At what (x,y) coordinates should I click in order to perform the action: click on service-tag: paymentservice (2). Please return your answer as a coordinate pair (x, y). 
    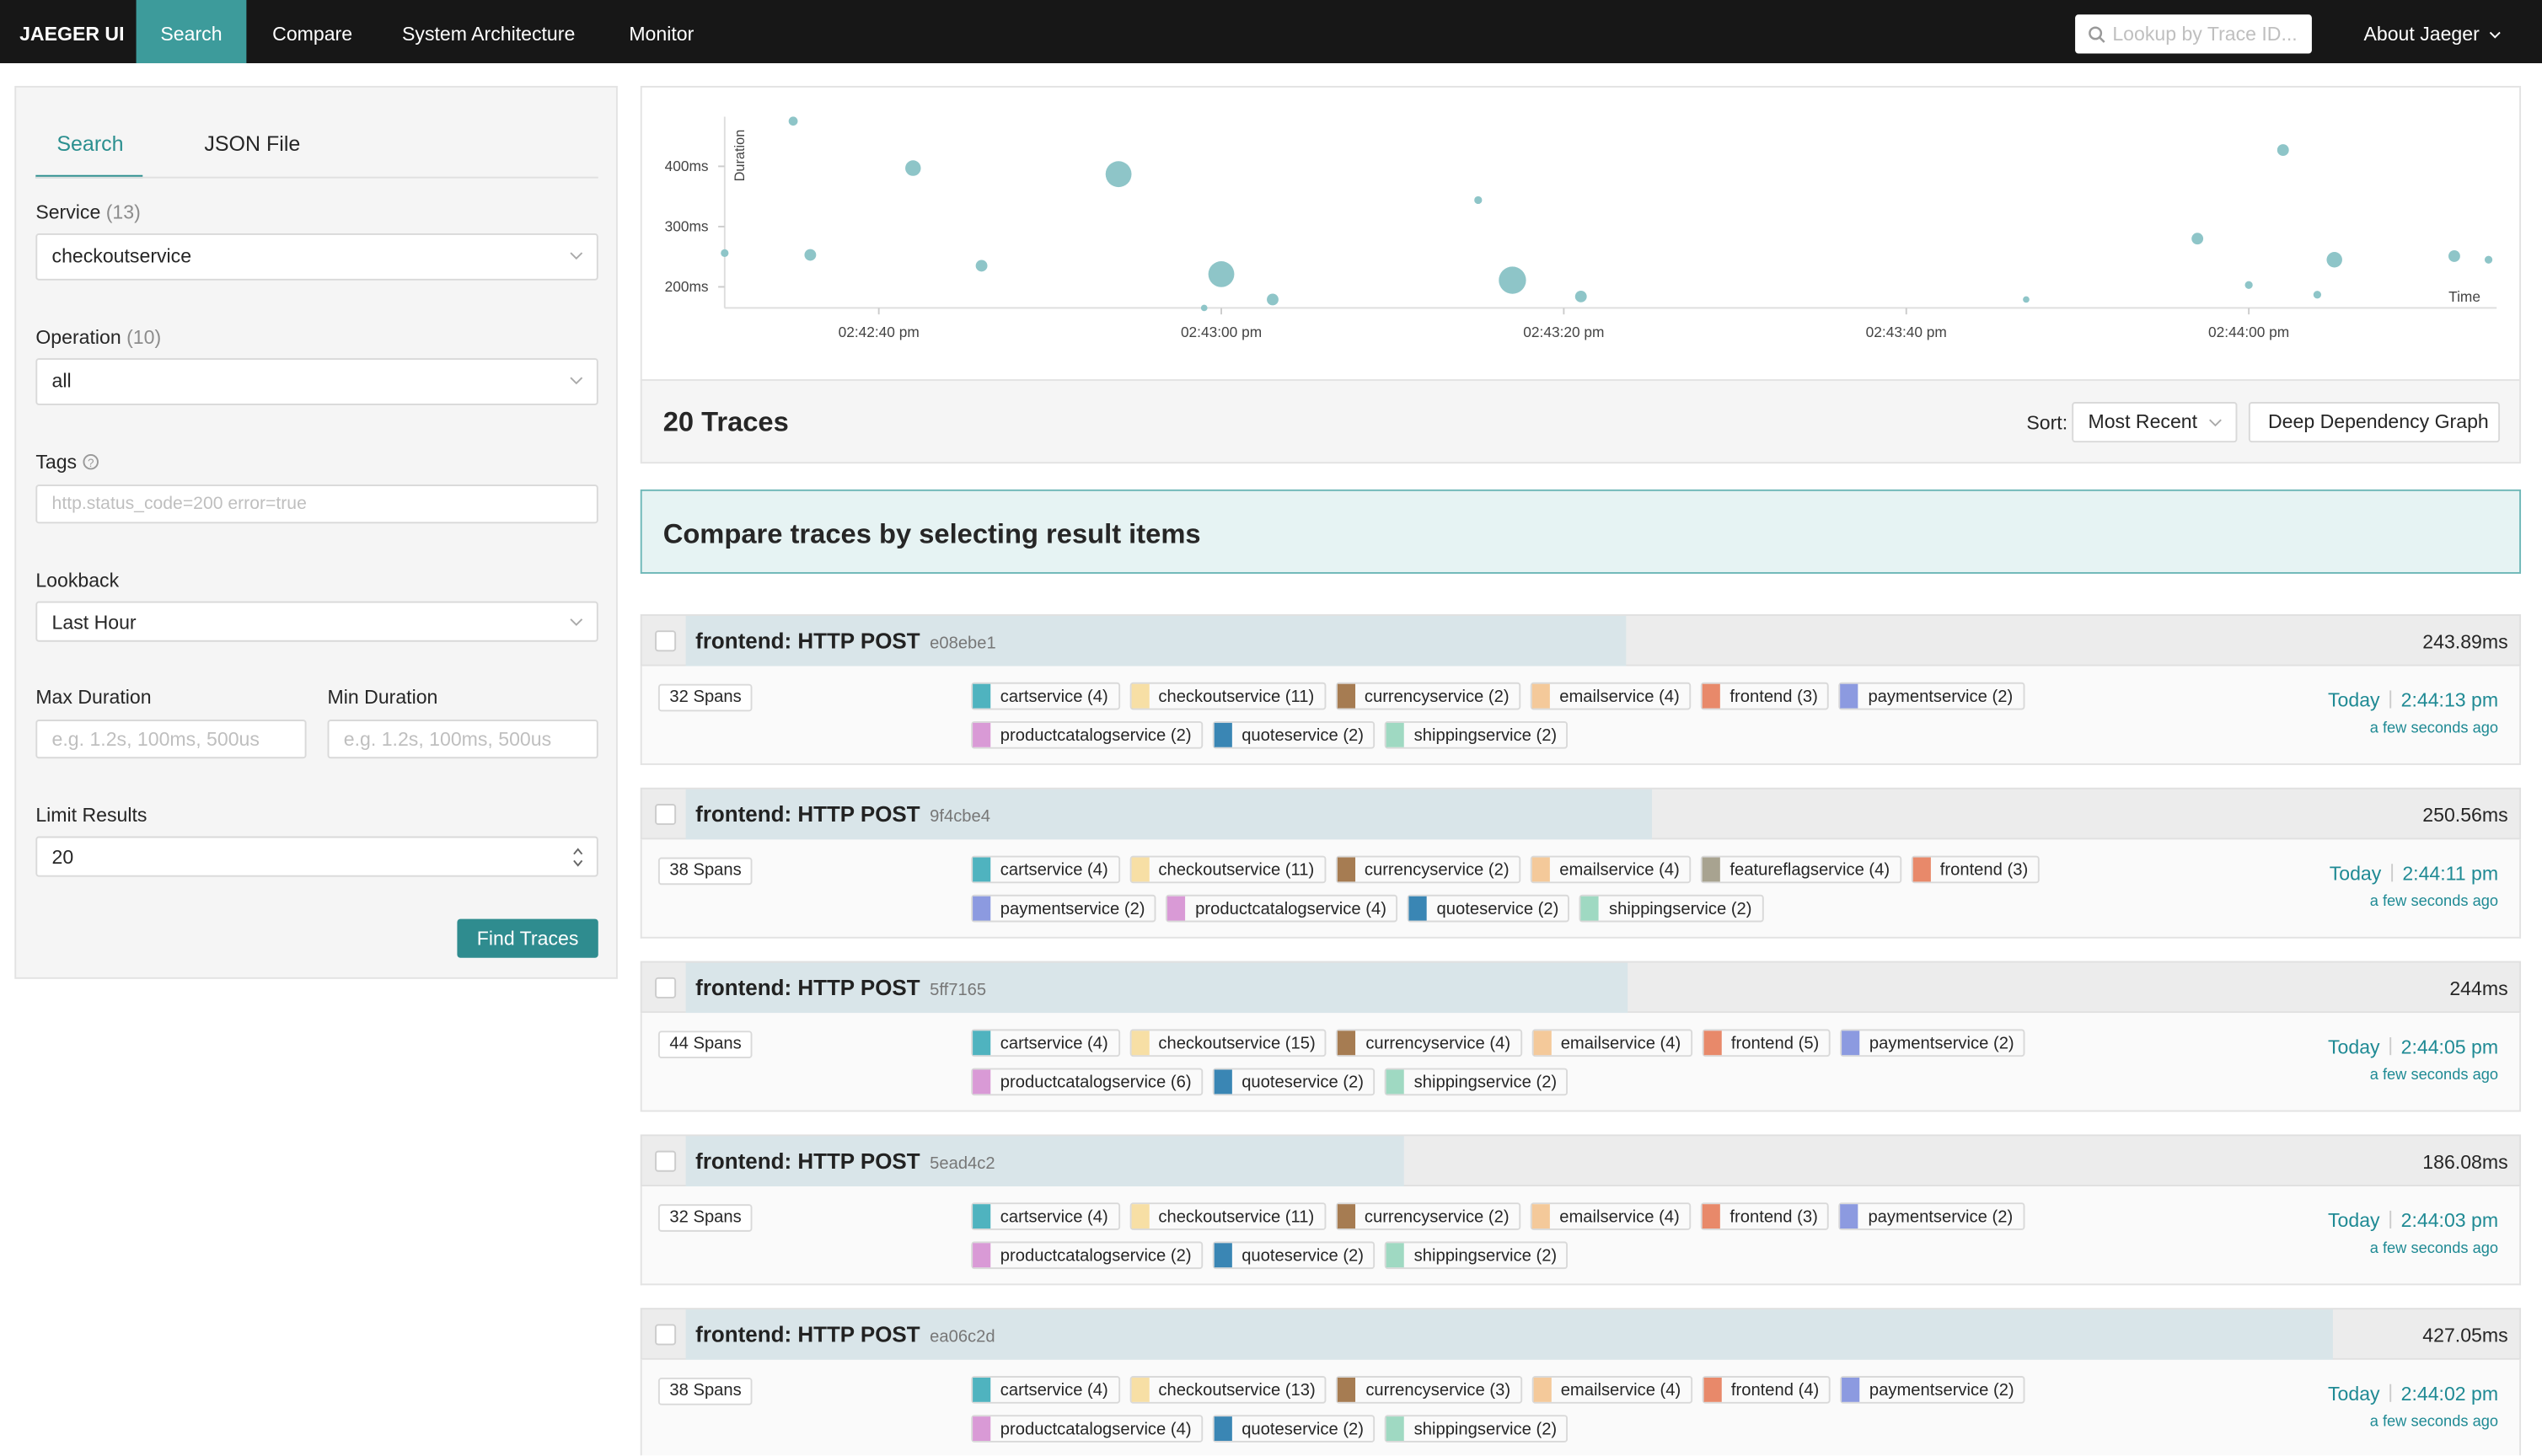
    Looking at the image, I should click on (1931, 696).